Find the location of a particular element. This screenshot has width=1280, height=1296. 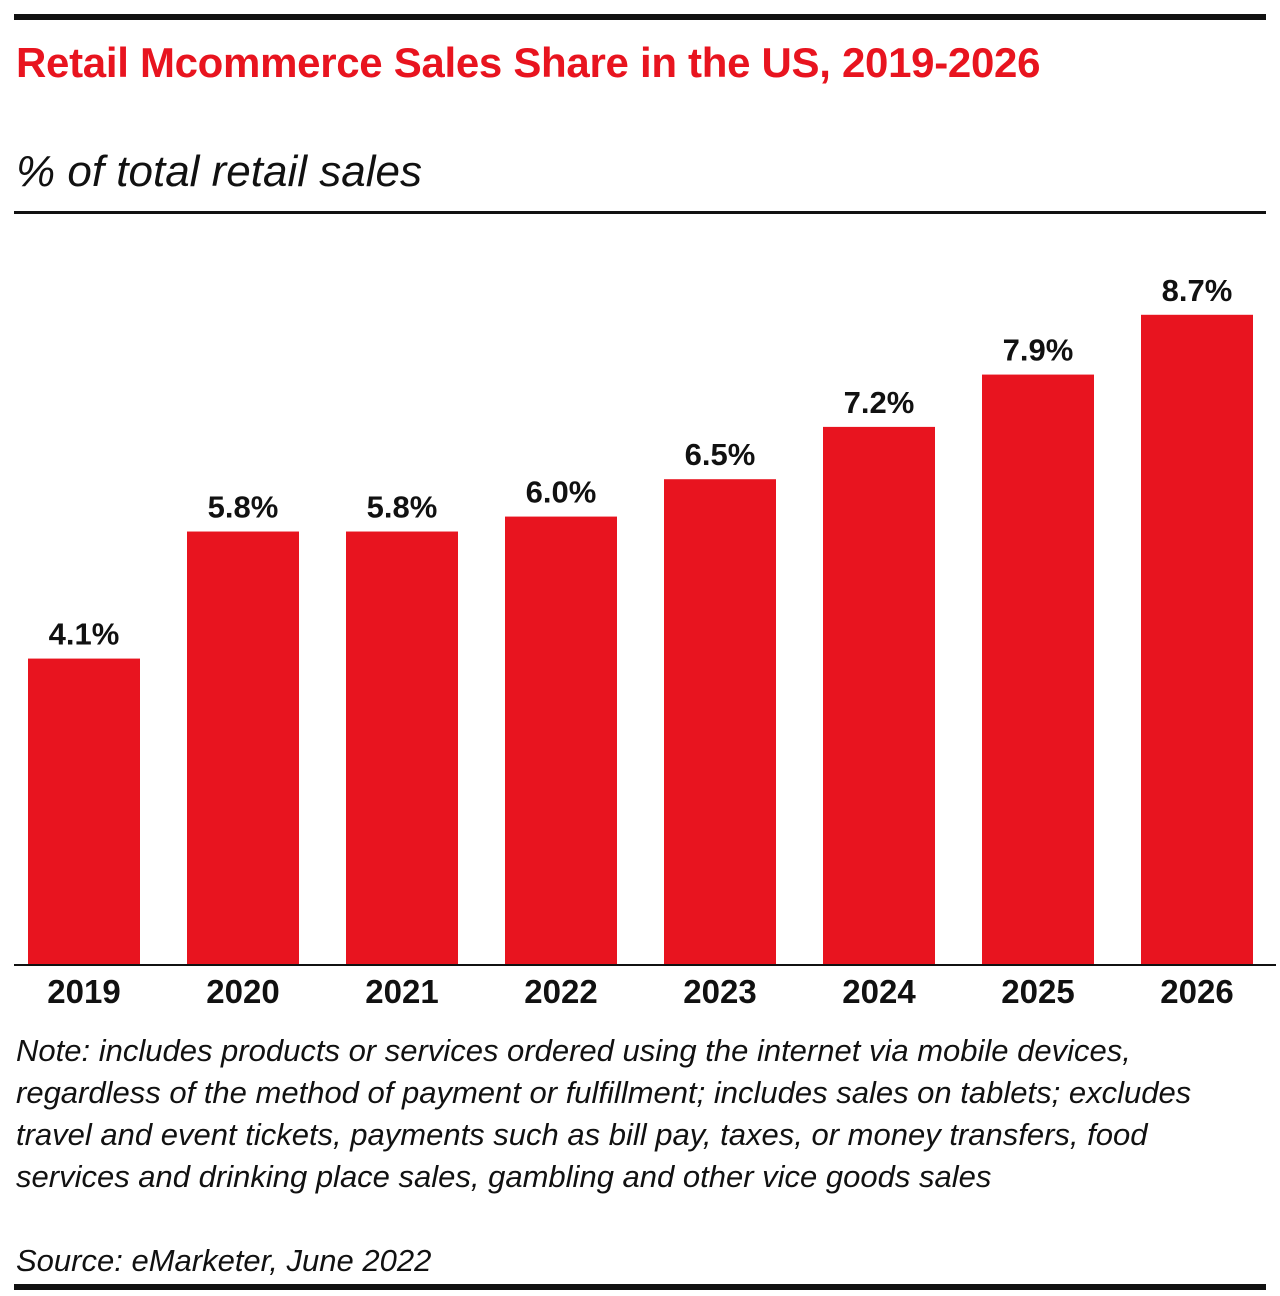

value-label-2022: 6.0% is located at coordinates (561, 492).